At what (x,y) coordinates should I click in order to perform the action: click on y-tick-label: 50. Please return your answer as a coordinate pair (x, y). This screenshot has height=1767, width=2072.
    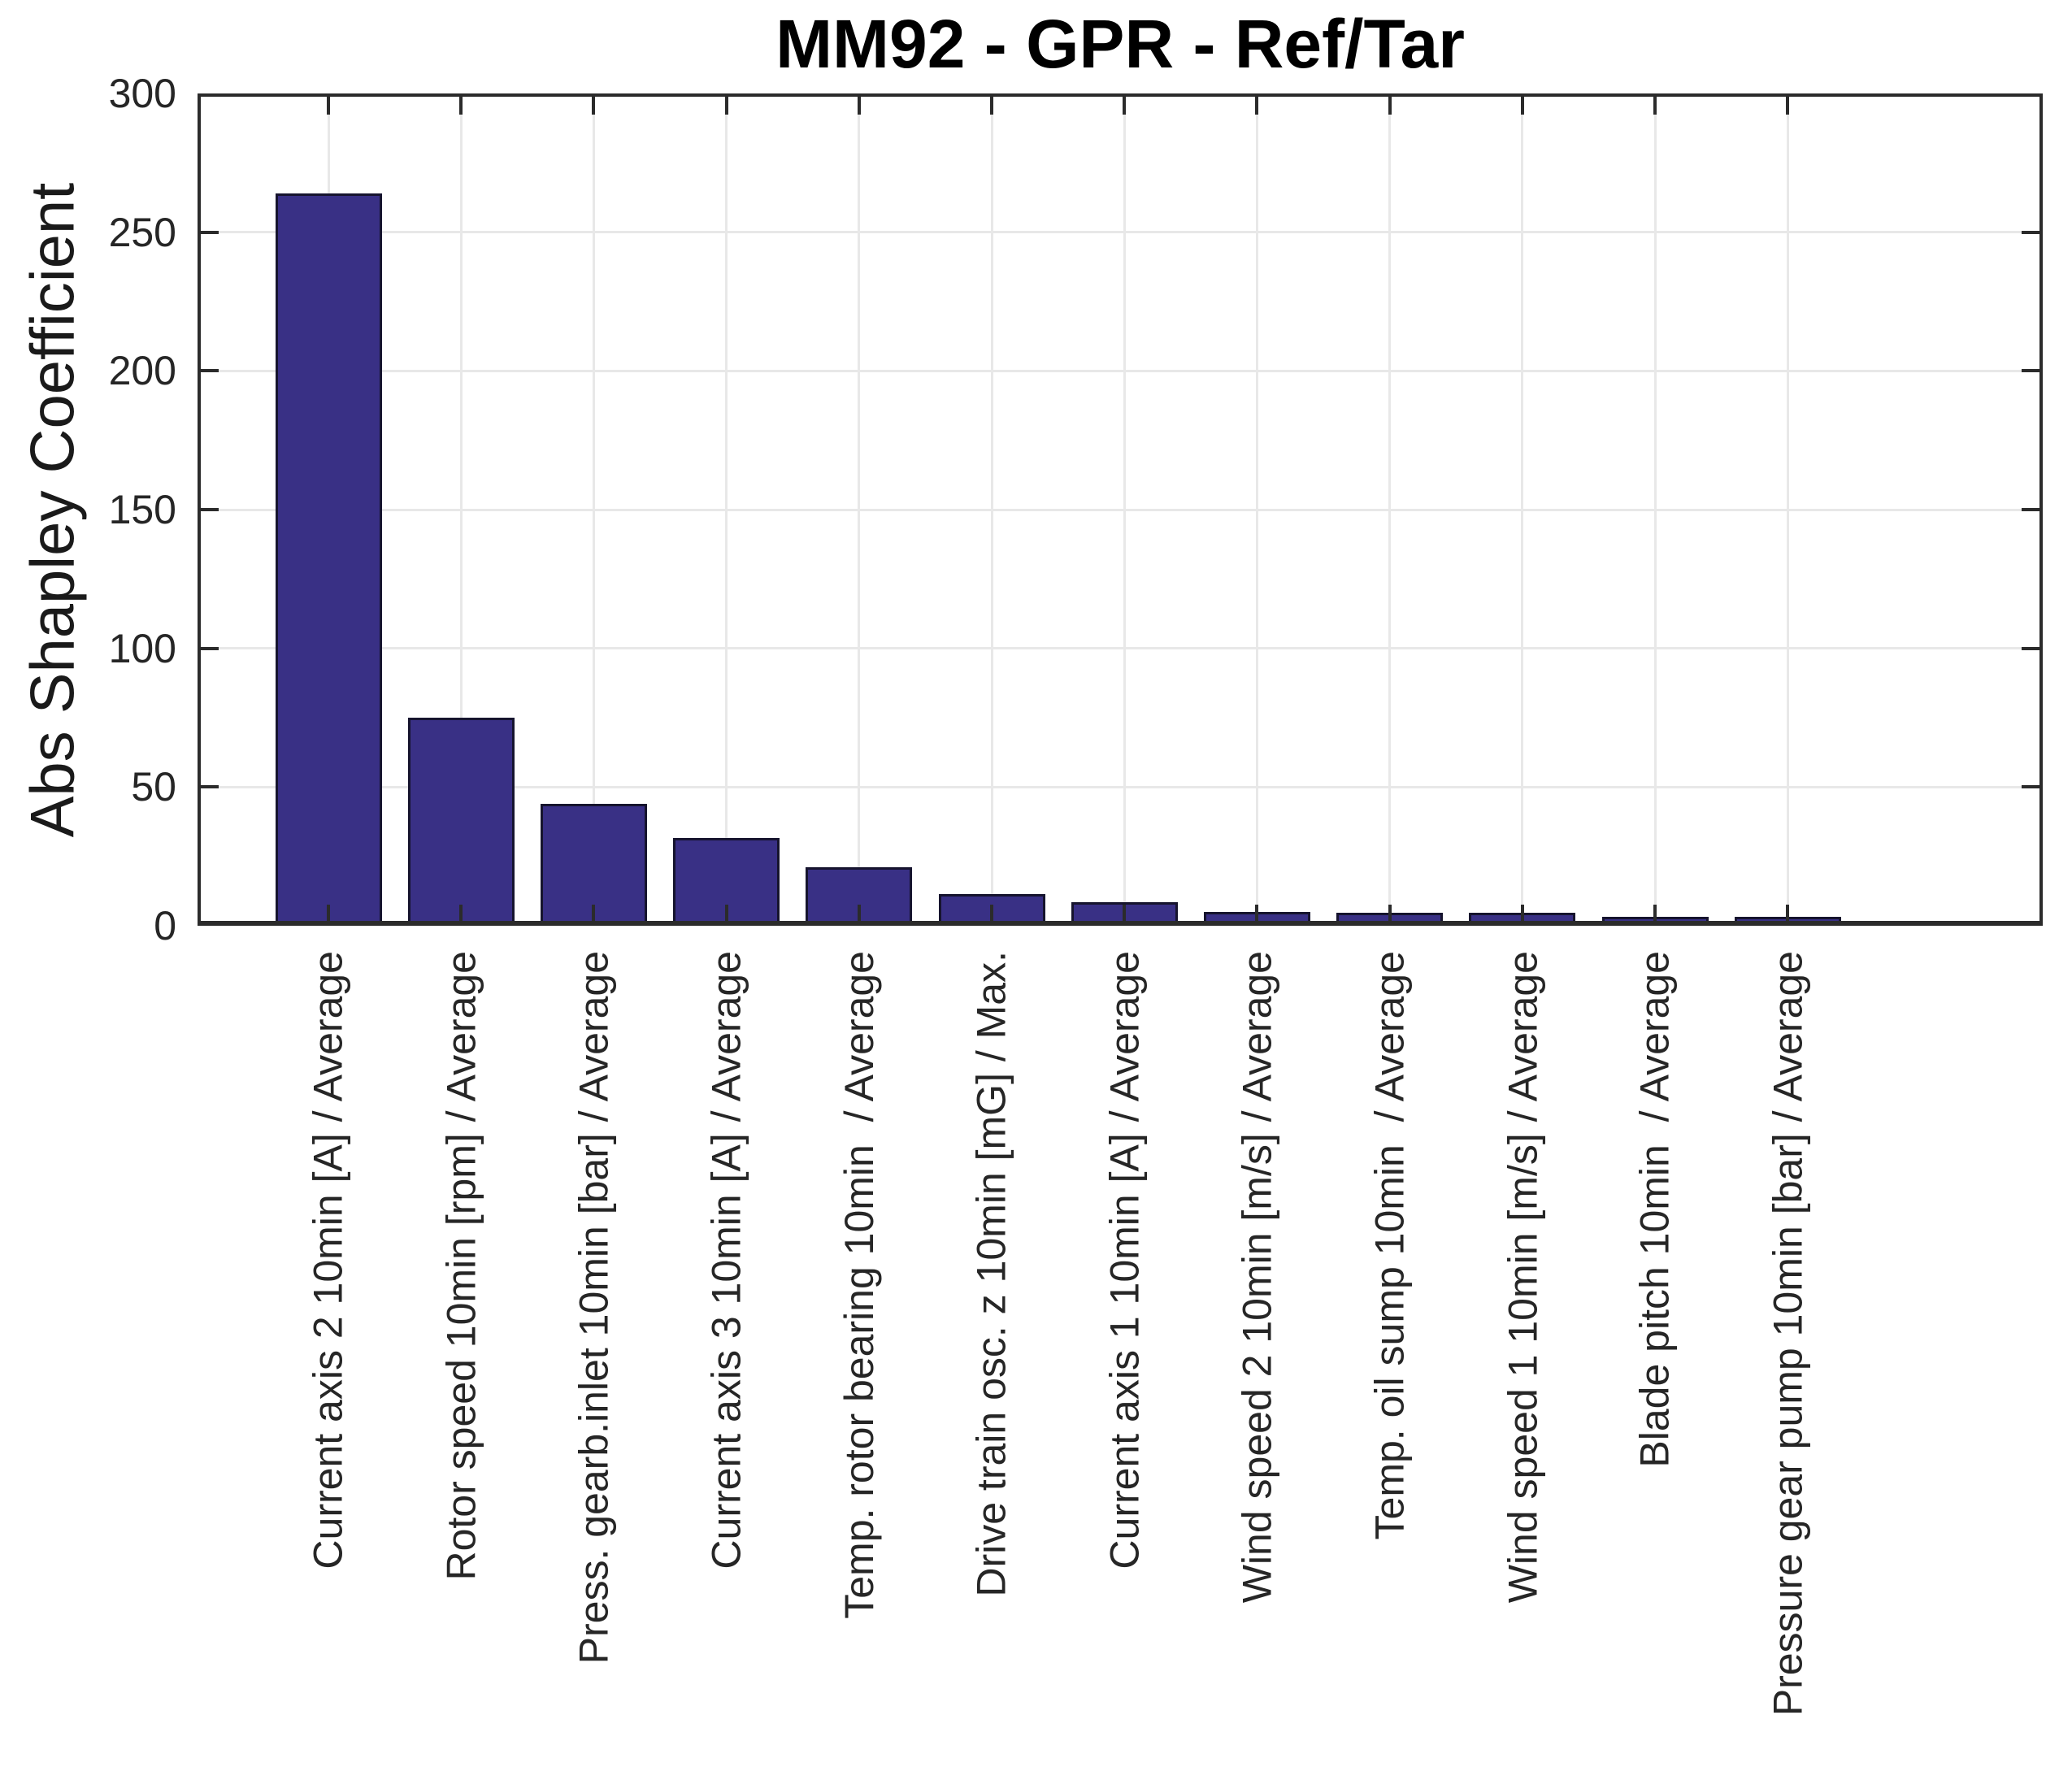
    Looking at the image, I should click on (153, 787).